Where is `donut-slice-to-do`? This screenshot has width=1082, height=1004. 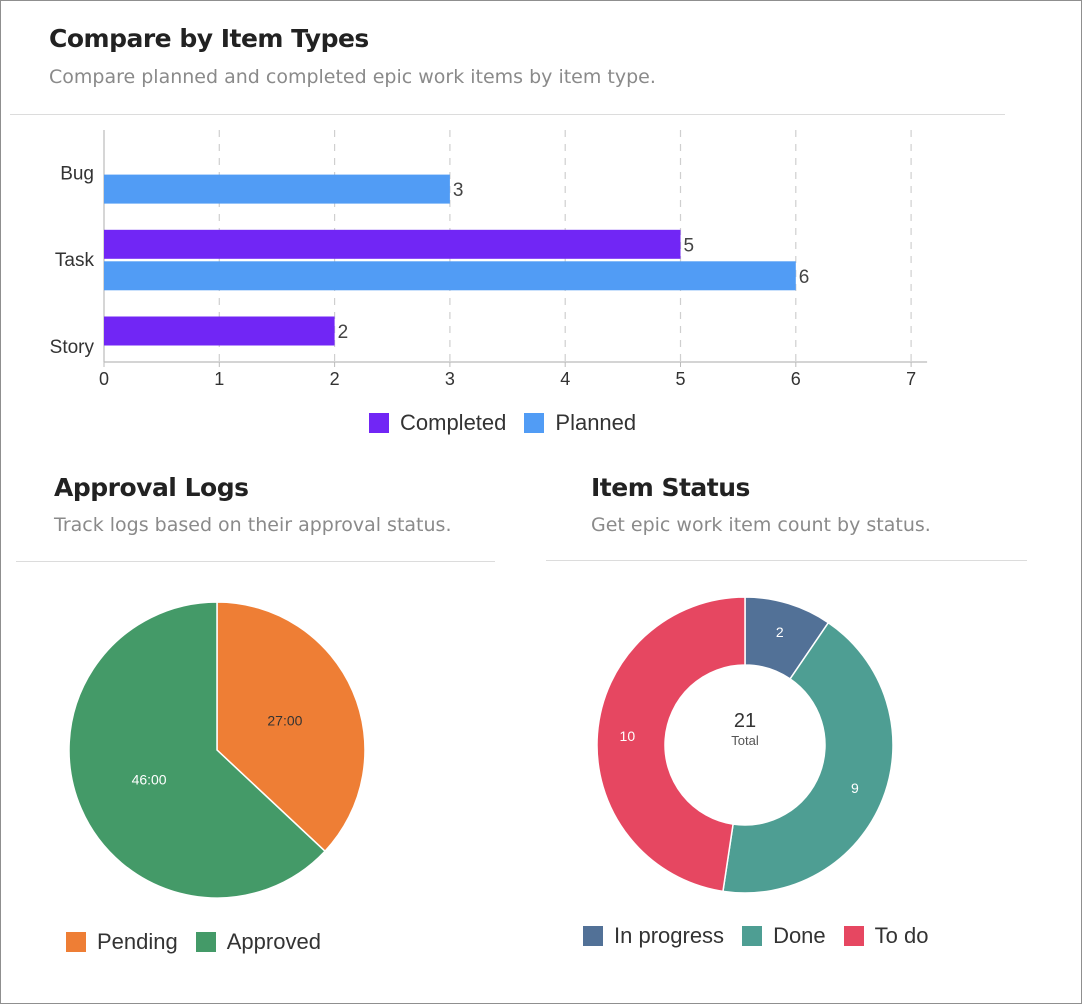
donut-slice-to-do is located at coordinates (671, 744).